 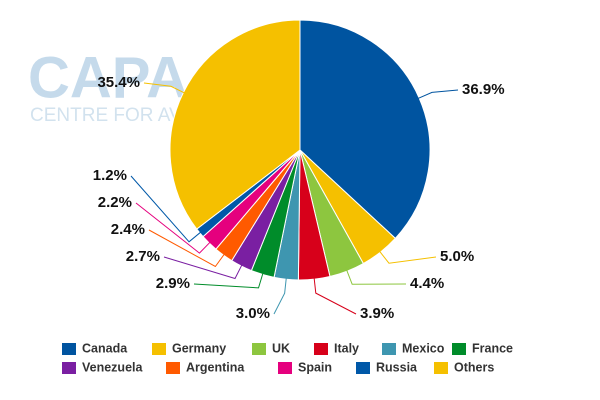 What do you see at coordinates (118, 82) in the screenshot?
I see `data-label: 35.4%` at bounding box center [118, 82].